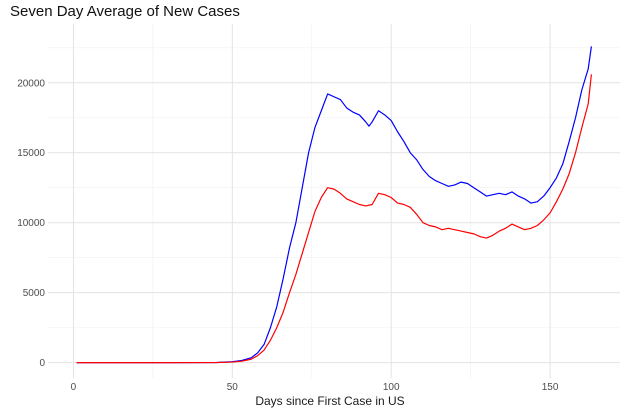 Image resolution: width=625 pixels, height=410 pixels. What do you see at coordinates (125, 11) in the screenshot?
I see `chart-title: Seven Day Average of New Cases` at bounding box center [125, 11].